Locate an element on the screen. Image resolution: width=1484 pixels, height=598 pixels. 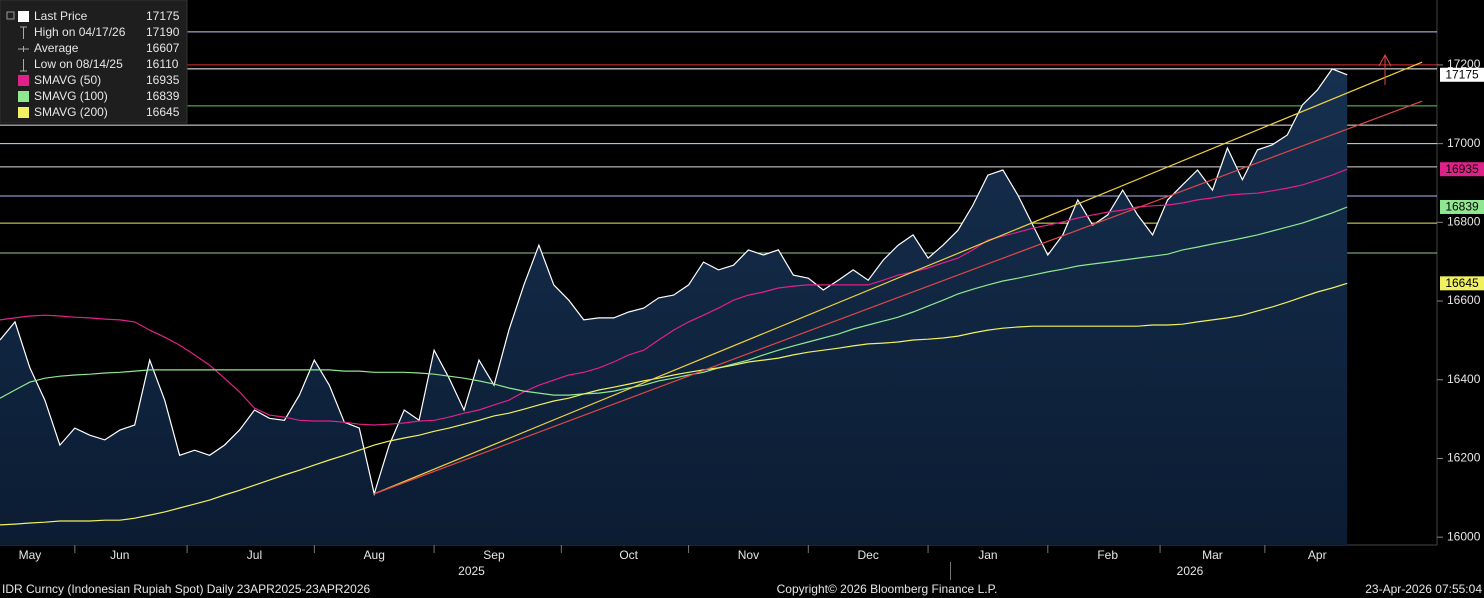
y-tick-label: 16000 is located at coordinates (1464, 536).